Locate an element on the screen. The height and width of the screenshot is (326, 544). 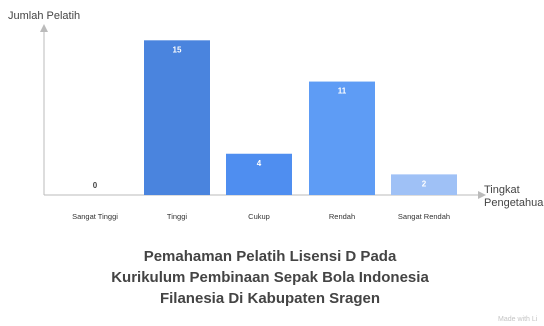
bar-rendah is located at coordinates (342, 138).